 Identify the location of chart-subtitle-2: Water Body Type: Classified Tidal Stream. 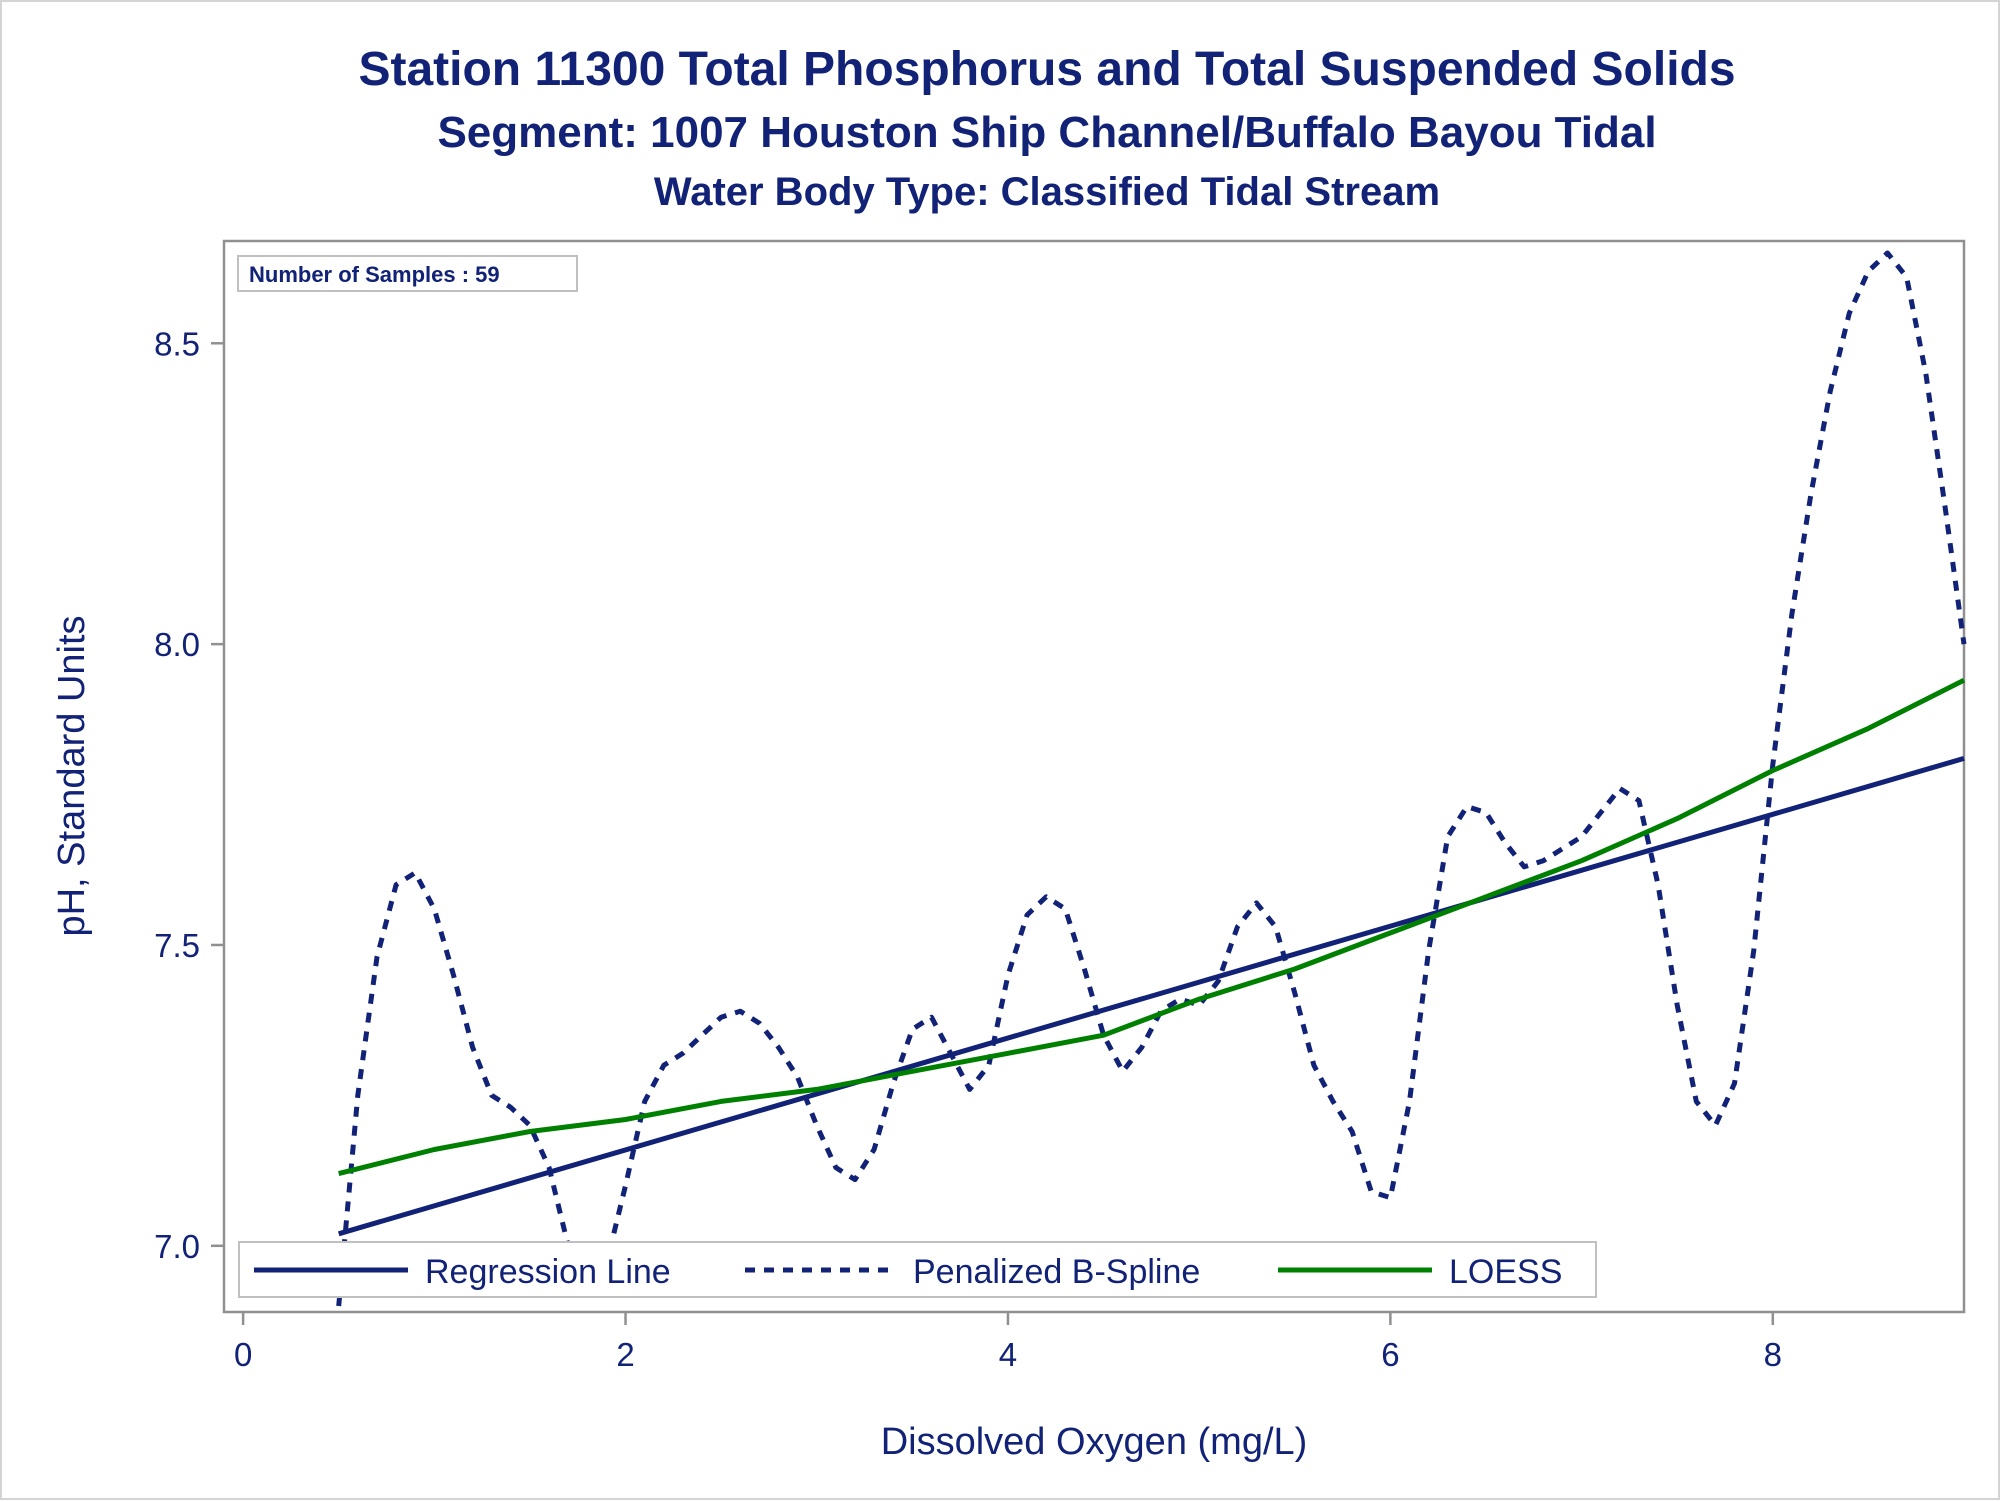
(1047, 192).